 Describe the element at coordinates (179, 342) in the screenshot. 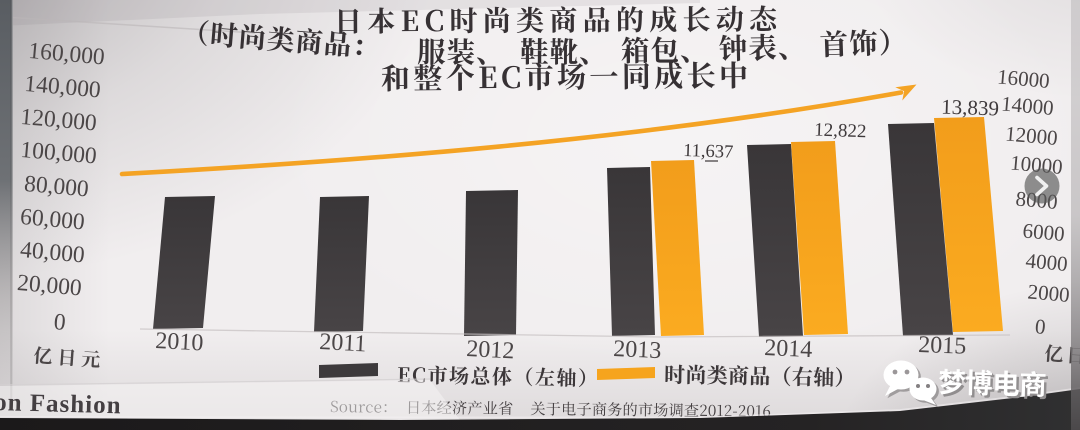

I see `svg-text: 2010` at that location.